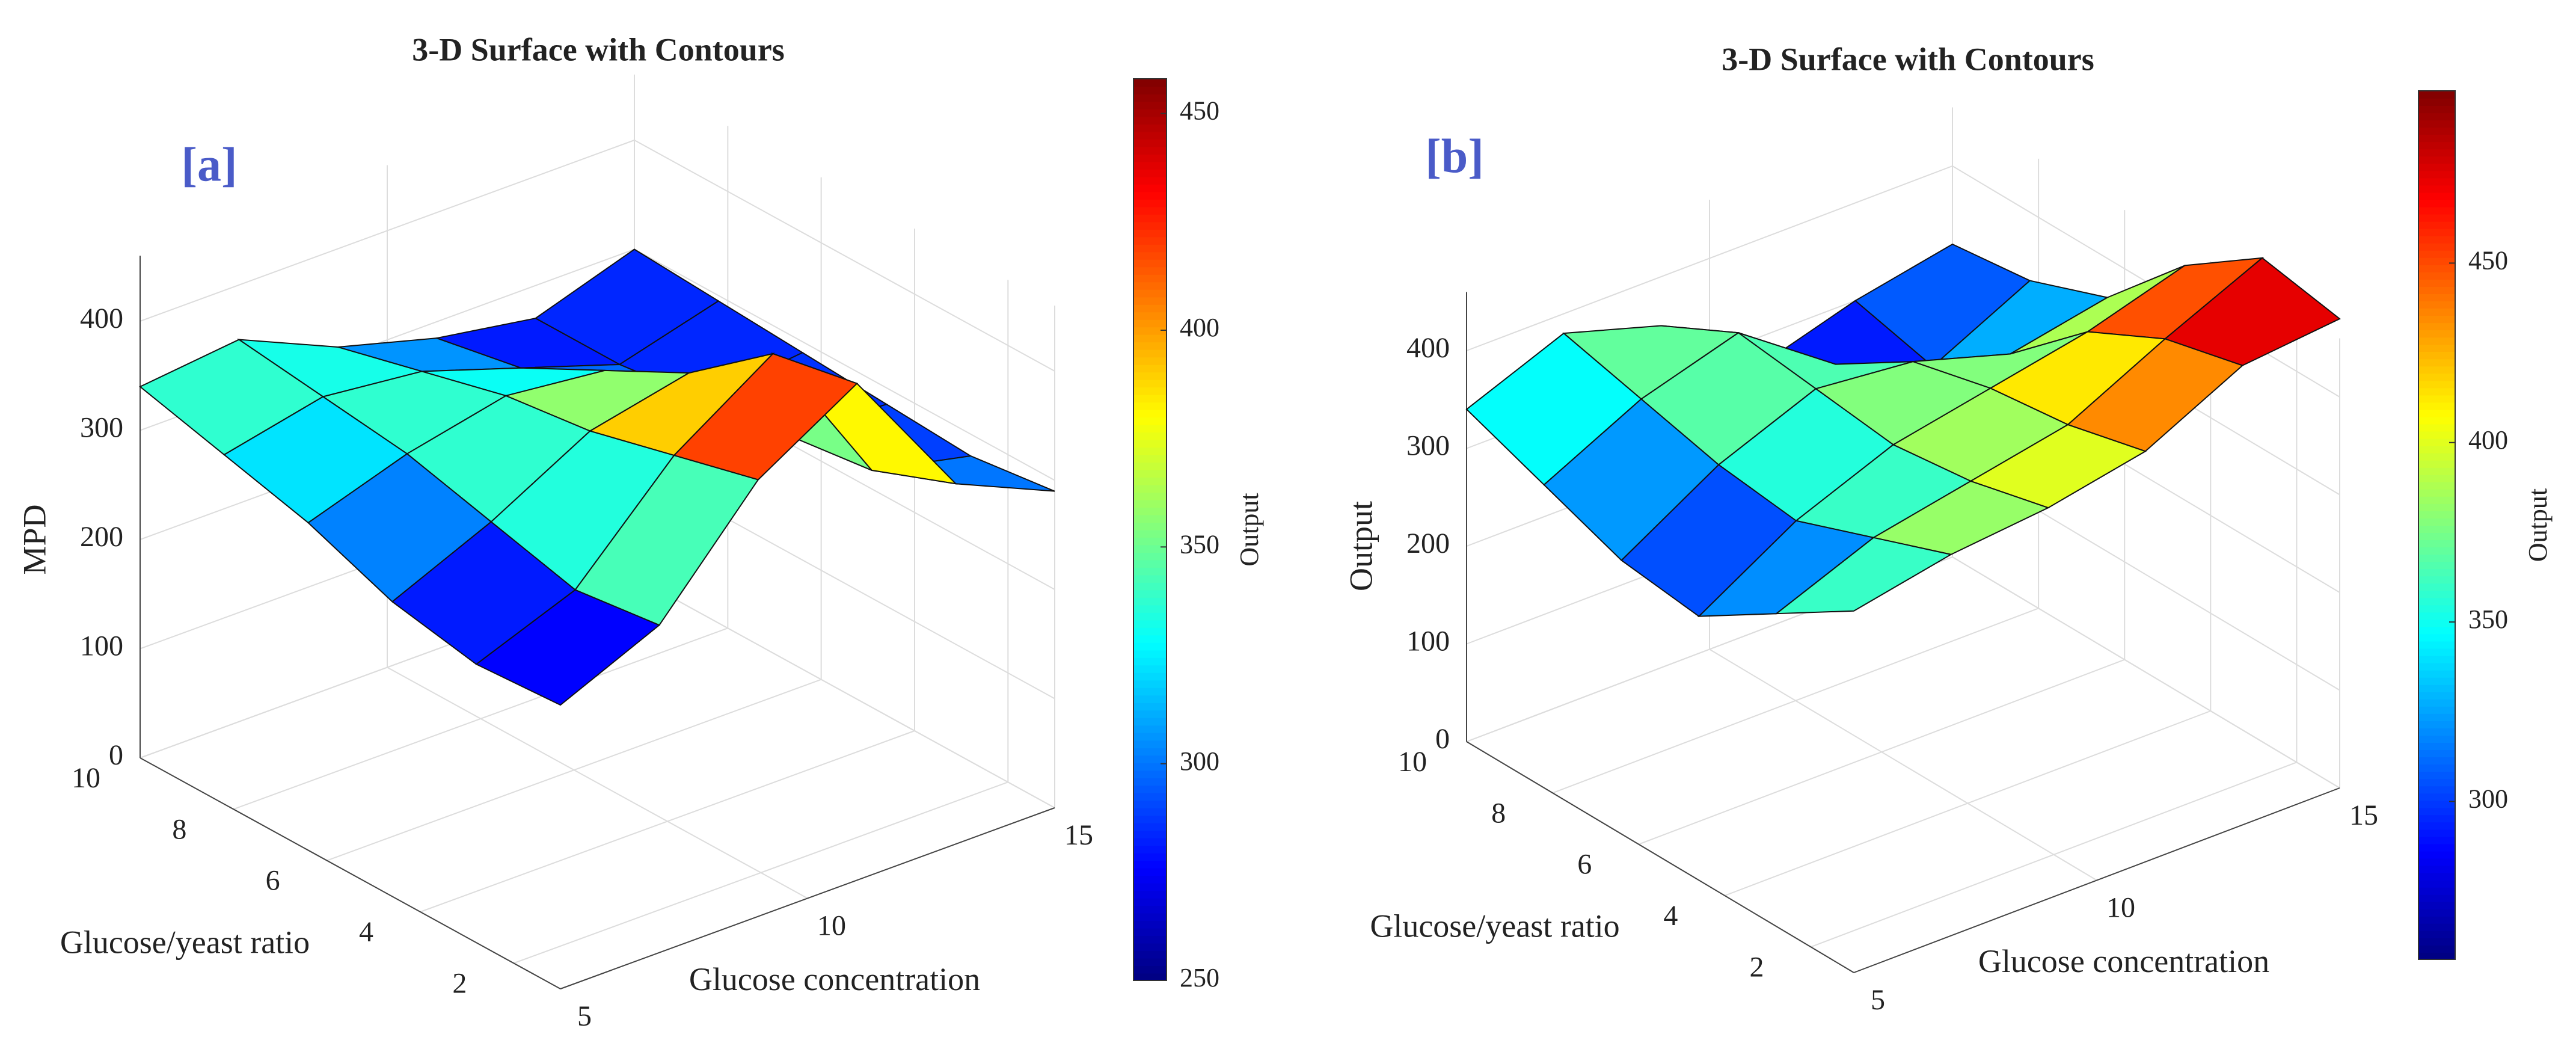  I want to click on x-grid-line, so click(1903, 764).